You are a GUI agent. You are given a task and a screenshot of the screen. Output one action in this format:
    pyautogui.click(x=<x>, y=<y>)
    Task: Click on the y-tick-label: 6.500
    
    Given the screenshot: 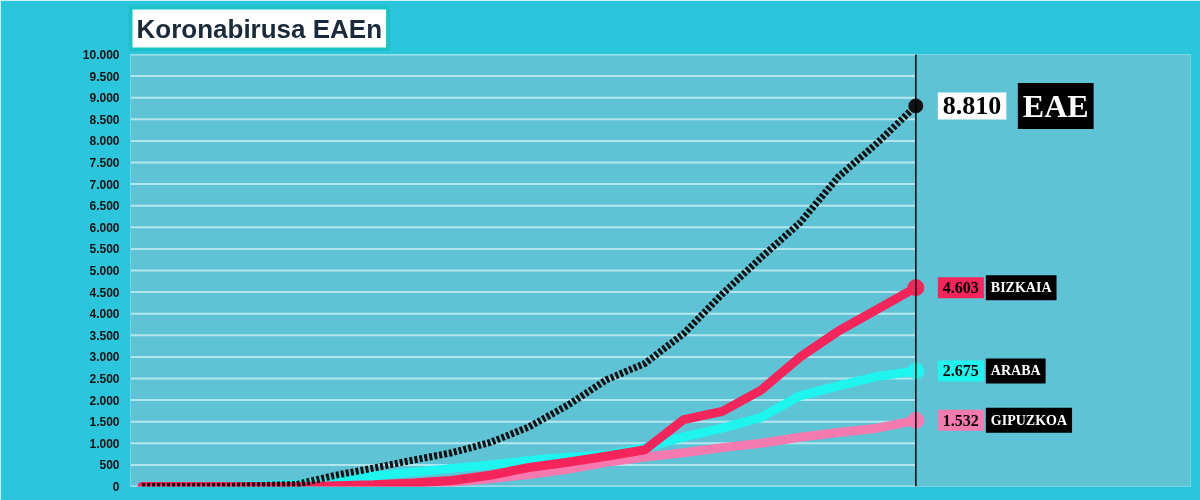 What is the action you would take?
    pyautogui.click(x=104, y=206)
    